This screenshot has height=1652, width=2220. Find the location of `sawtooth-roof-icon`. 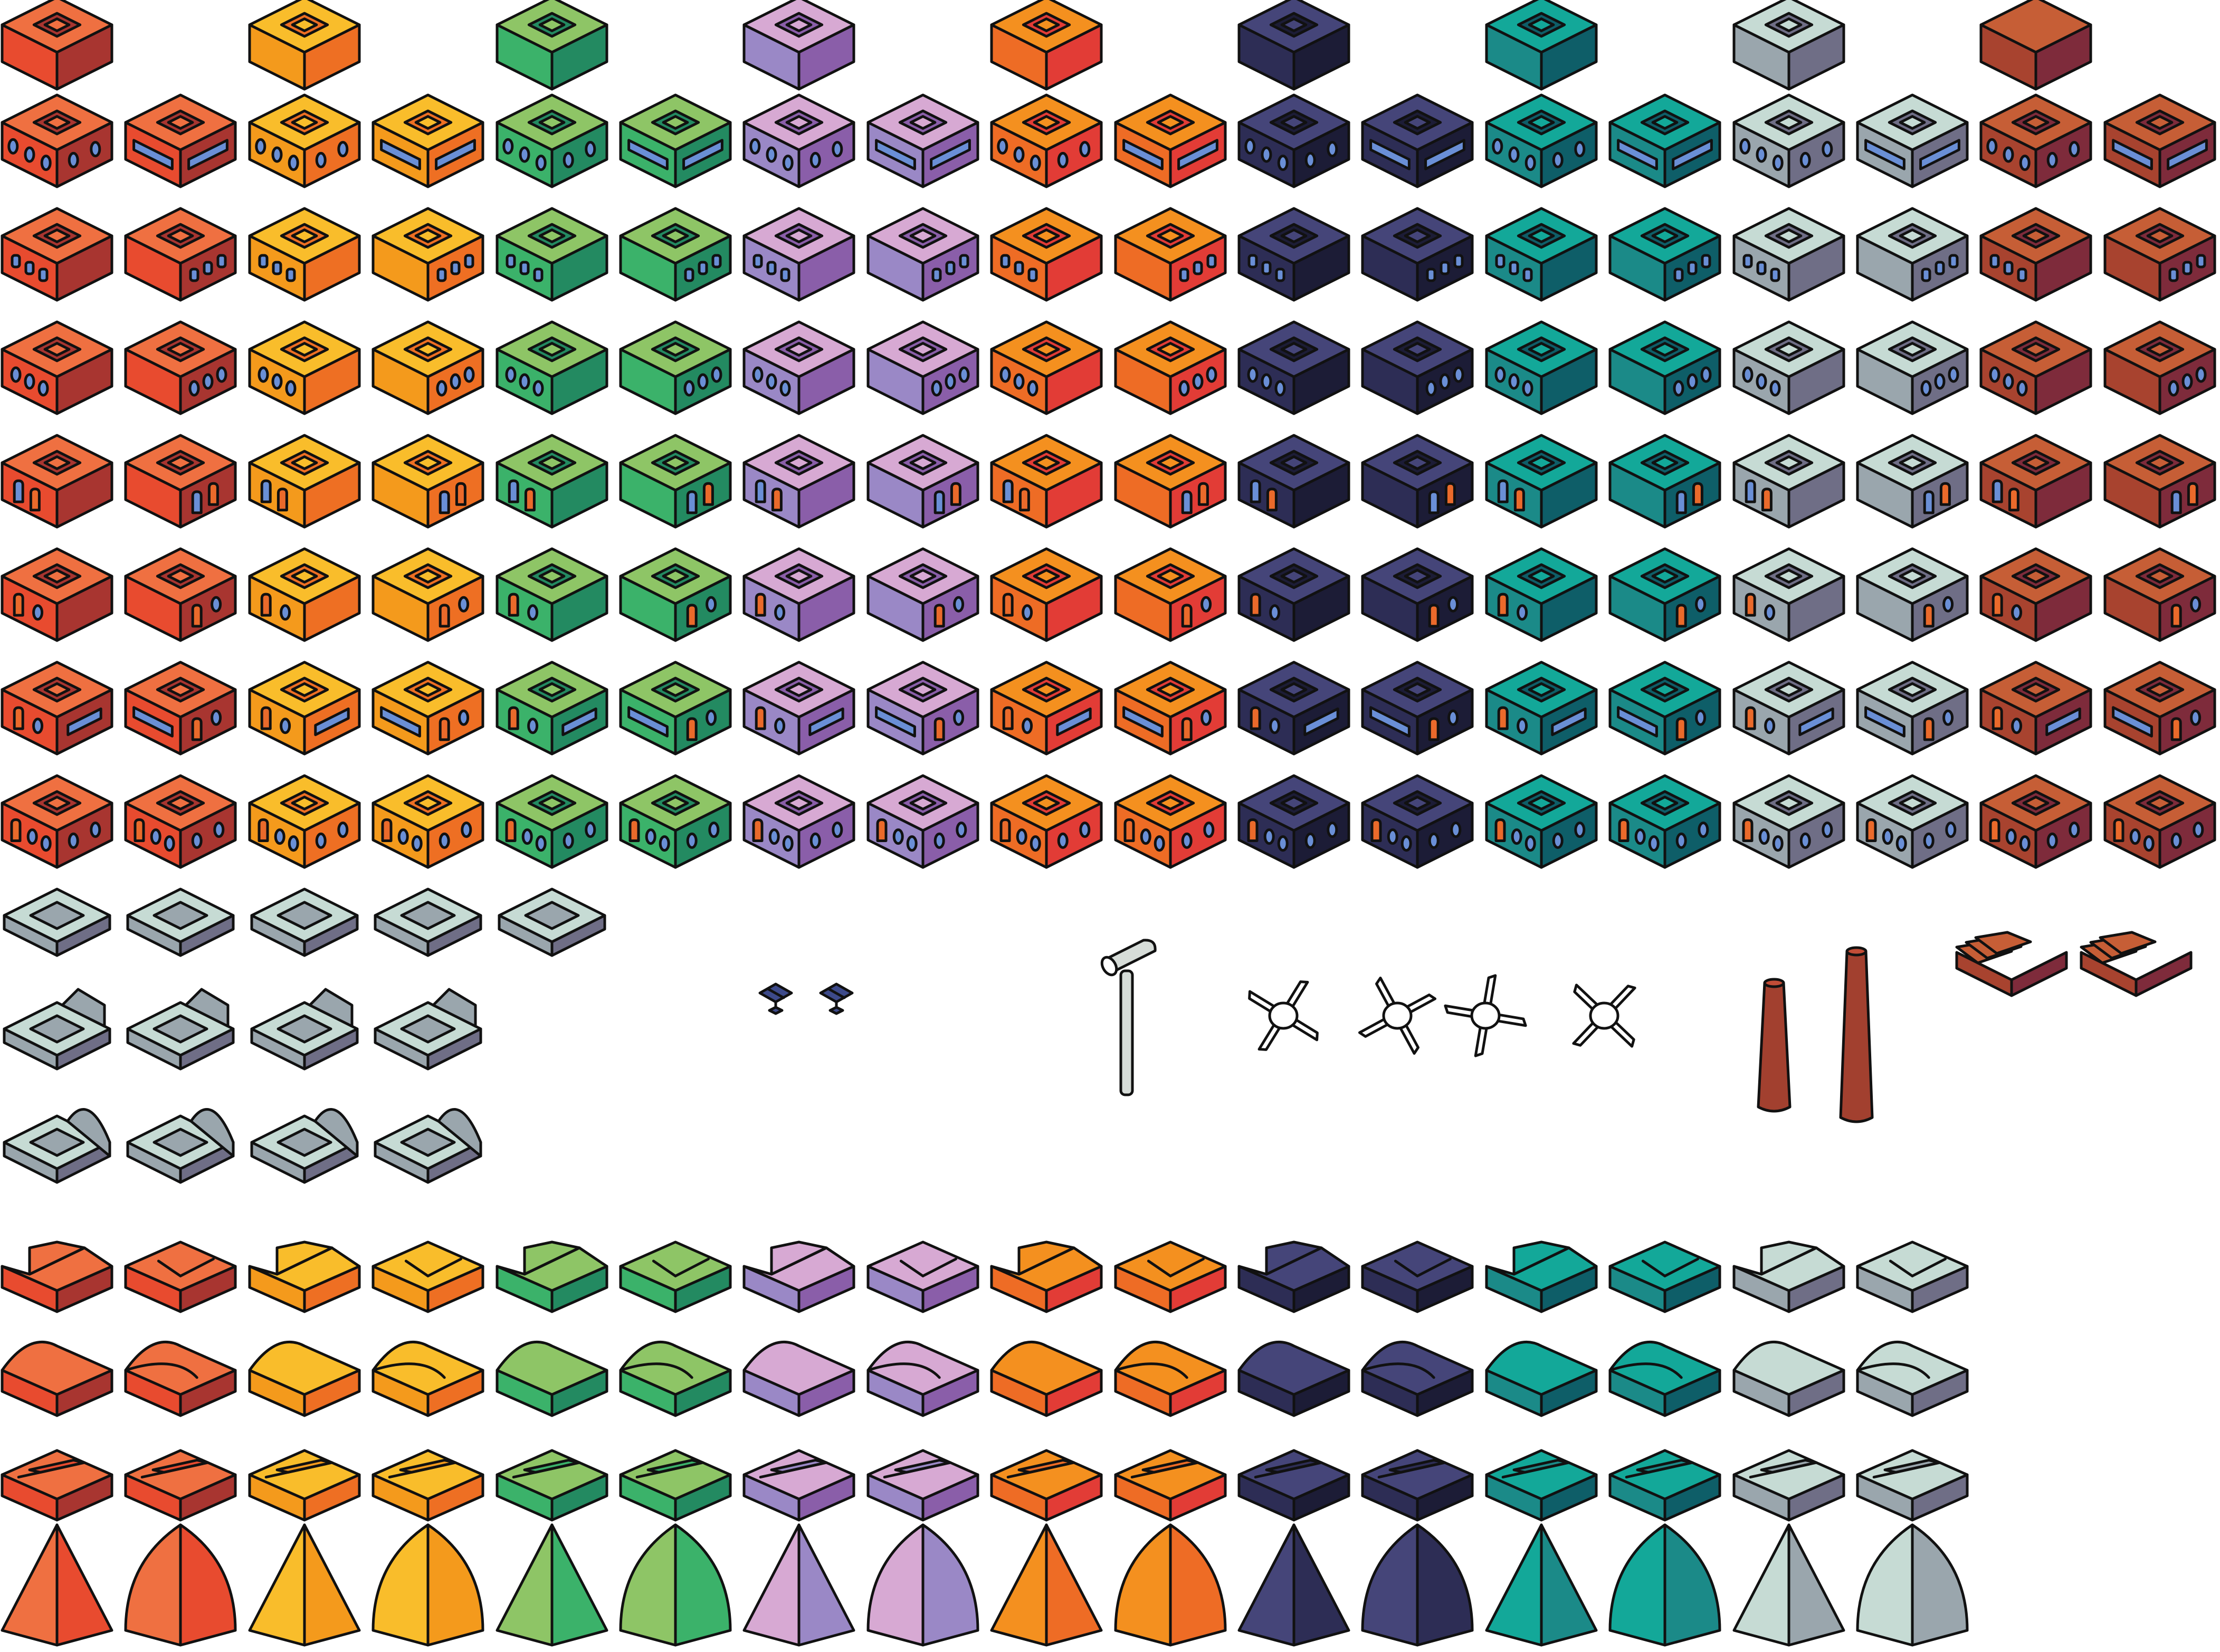

sawtooth-roof-icon is located at coordinates (2012, 947).